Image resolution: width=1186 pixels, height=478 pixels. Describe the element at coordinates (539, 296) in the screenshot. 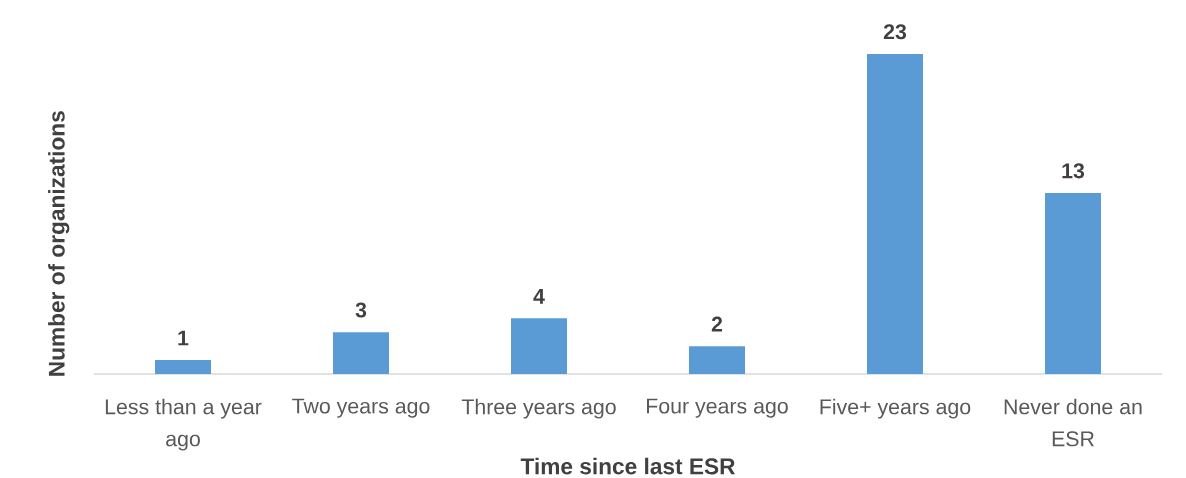

I see `data-label: 4` at that location.